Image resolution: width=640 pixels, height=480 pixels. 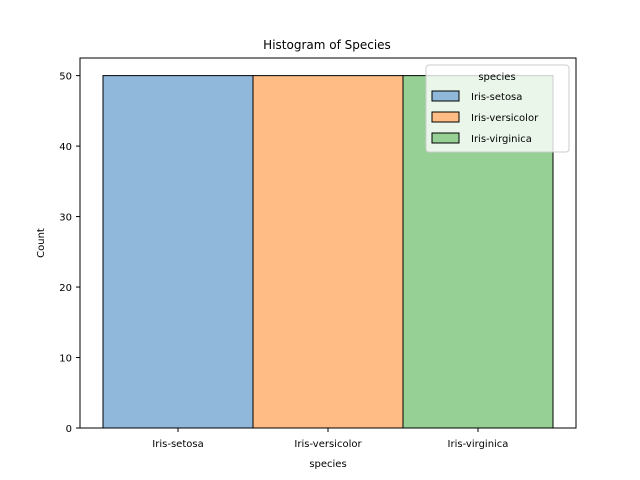 What do you see at coordinates (65, 288) in the screenshot?
I see `y-tick-label: 20` at bounding box center [65, 288].